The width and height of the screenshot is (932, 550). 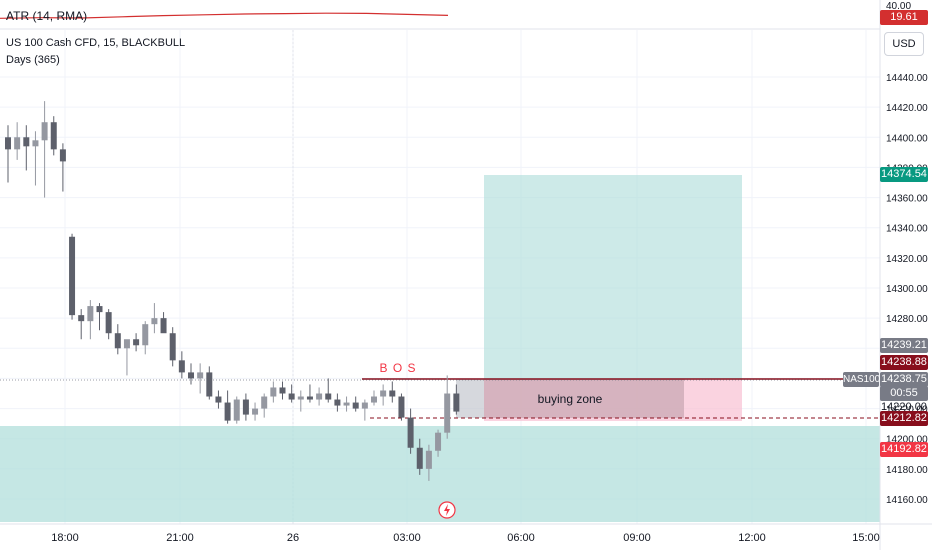 I want to click on buying-zone-overlap, so click(x=584, y=398).